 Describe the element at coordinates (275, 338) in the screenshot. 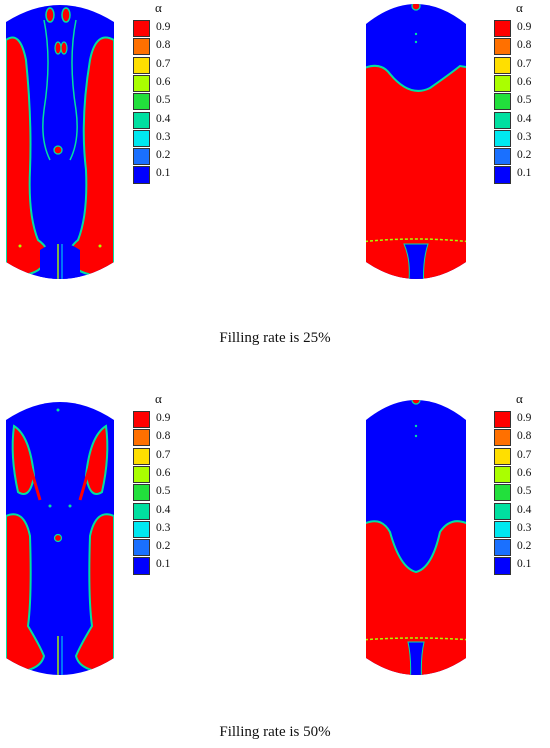

I see `caption-filling-rate-25: Filling rate is 25%` at that location.